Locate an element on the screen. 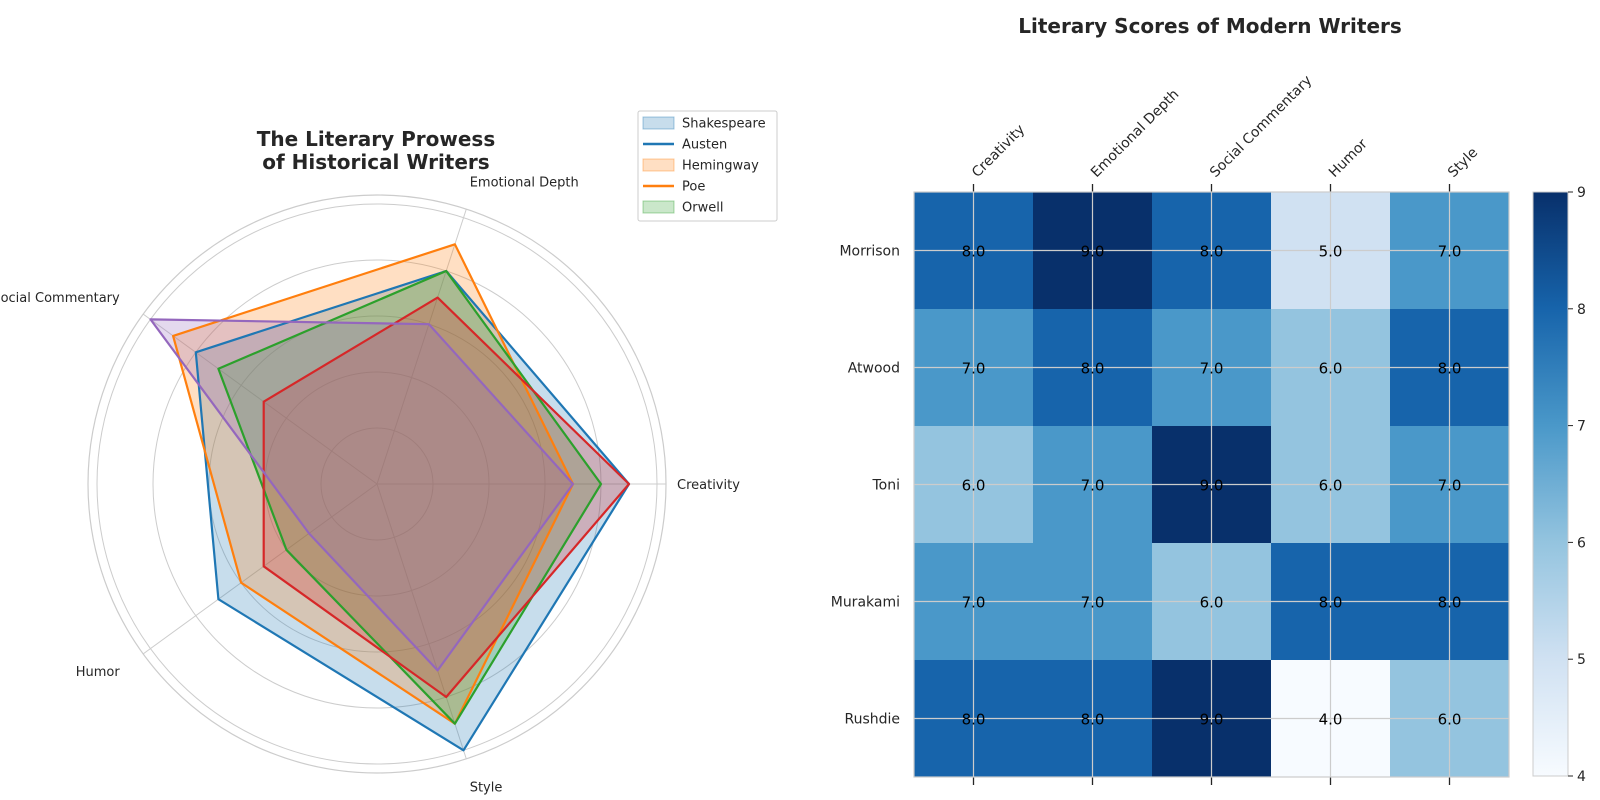  colorbar-tick-label: 7 is located at coordinates (1581, 427).